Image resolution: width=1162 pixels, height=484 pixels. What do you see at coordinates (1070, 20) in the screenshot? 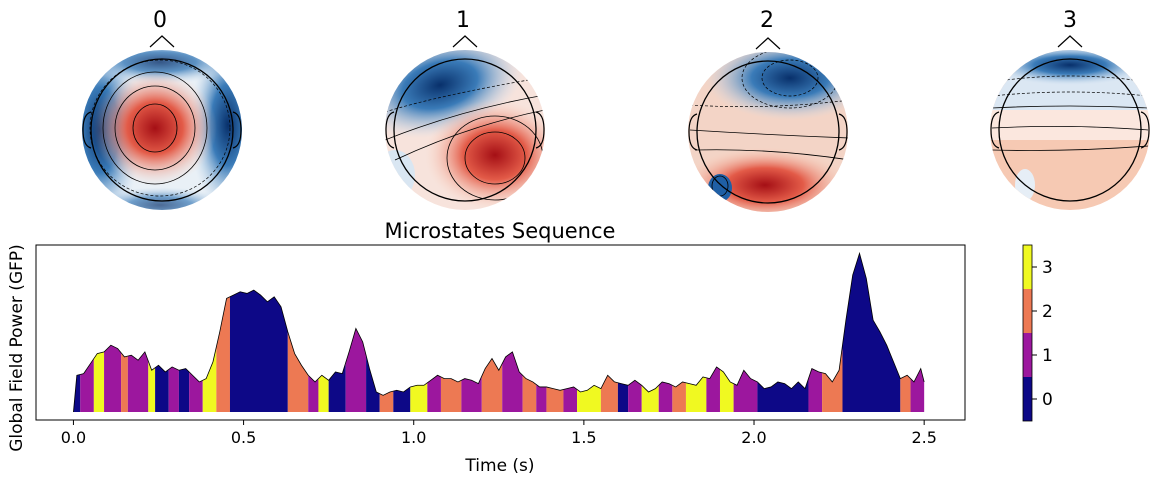
I see `topomap-title-3: 3` at bounding box center [1070, 20].